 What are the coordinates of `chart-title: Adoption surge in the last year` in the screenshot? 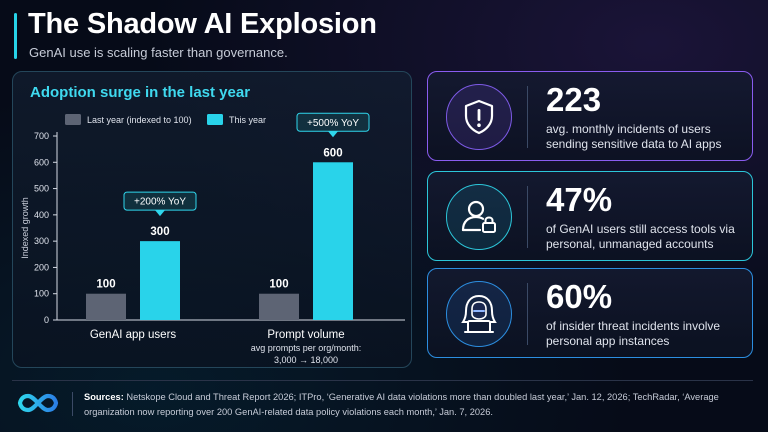 It's located at (140, 92).